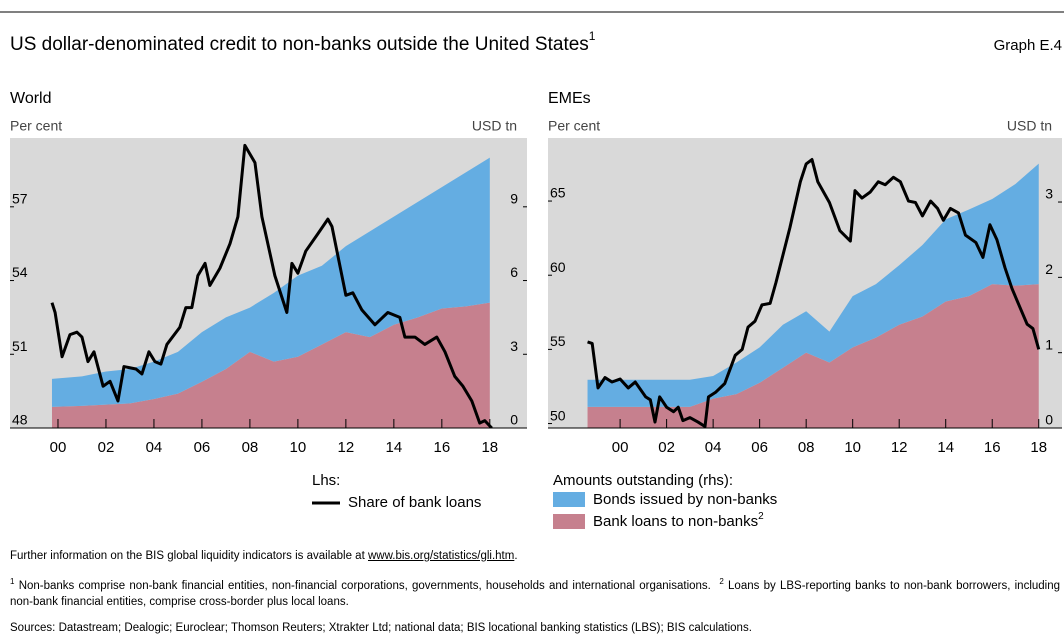 The width and height of the screenshot is (1064, 638). Describe the element at coordinates (20, 272) in the screenshot. I see `y-tick-label: 54` at that location.